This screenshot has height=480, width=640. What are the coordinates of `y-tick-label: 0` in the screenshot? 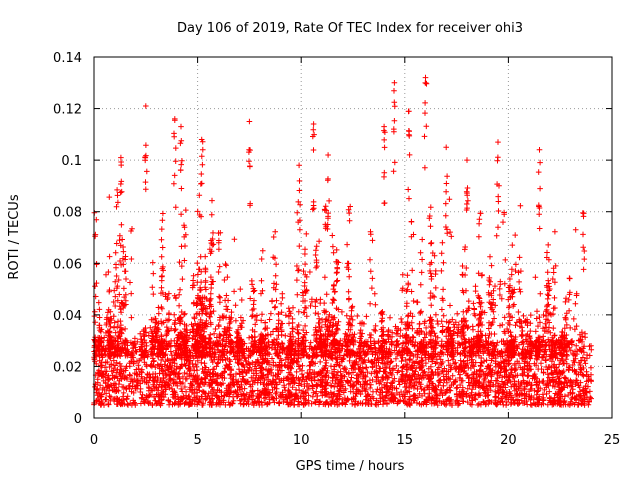 It's located at (78, 419).